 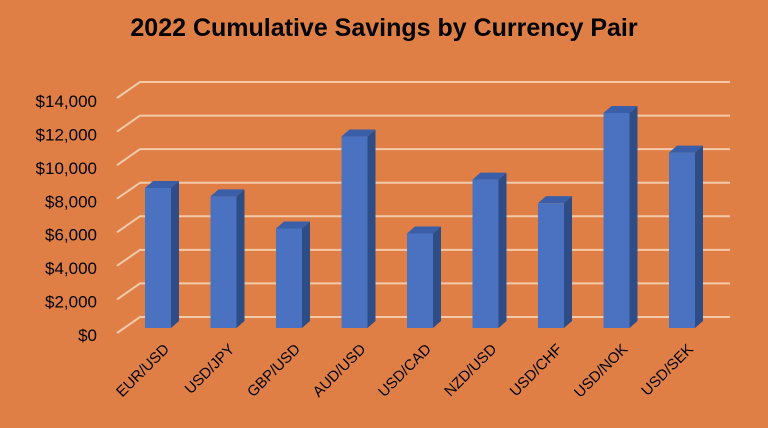 What do you see at coordinates (210, 369) in the screenshot?
I see `x-tick-label: USD/JPY` at bounding box center [210, 369].